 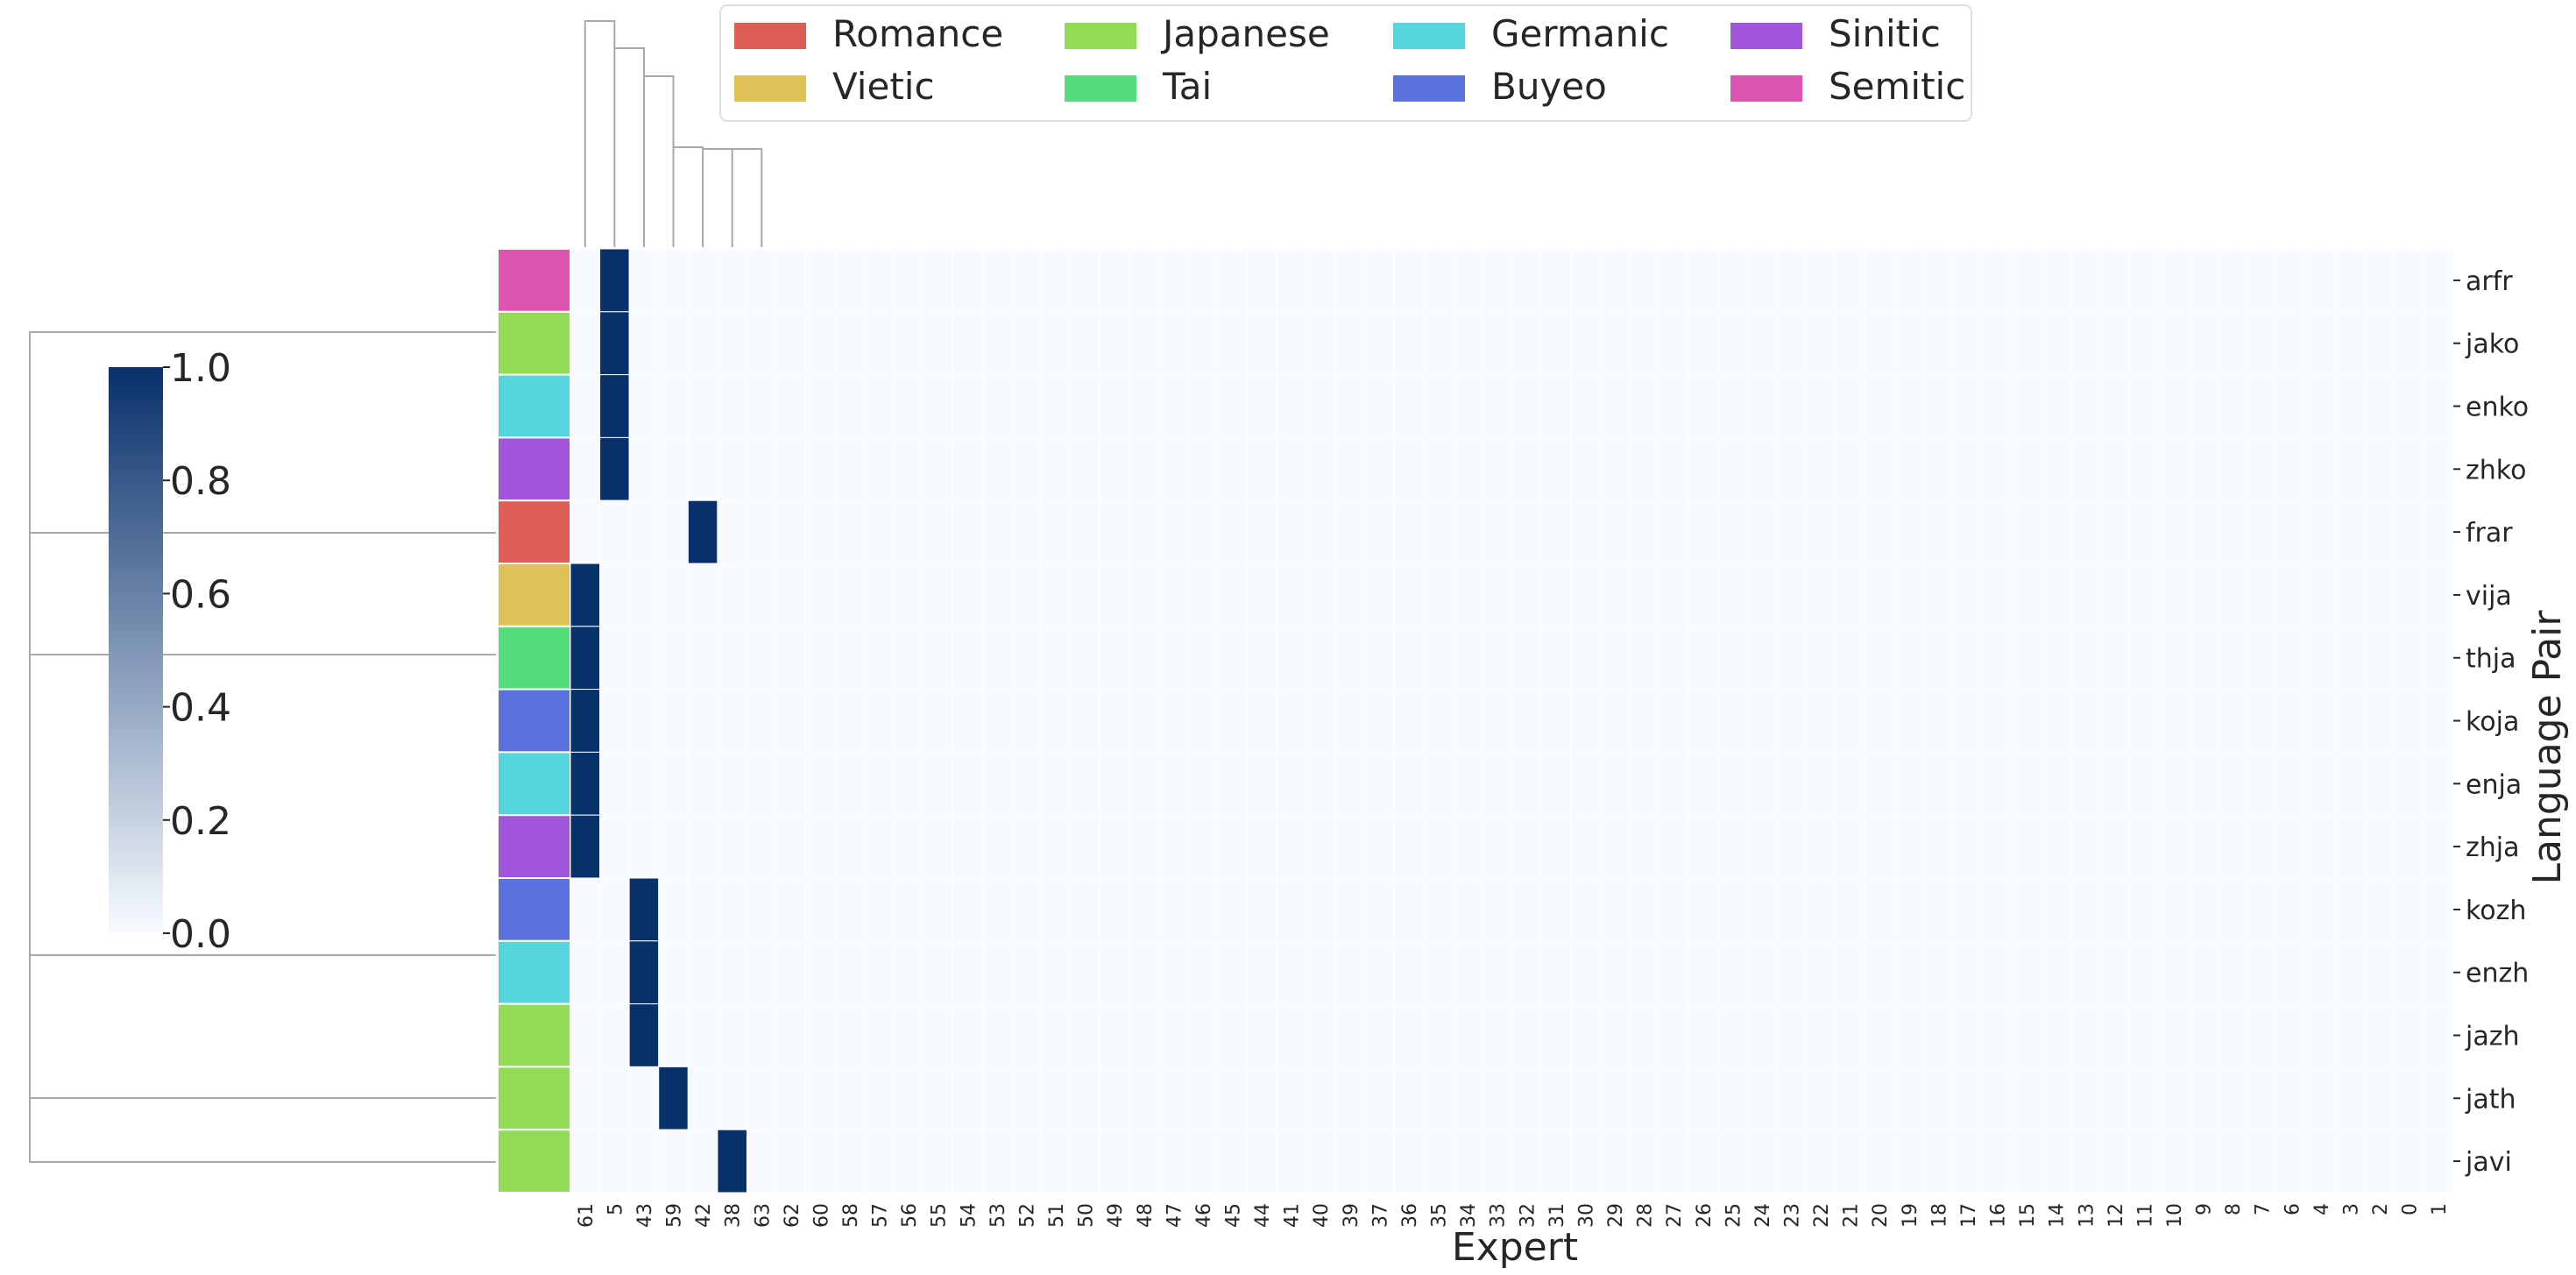 What do you see at coordinates (2322, 1209) in the screenshot?
I see `x-tick-label: 4` at bounding box center [2322, 1209].